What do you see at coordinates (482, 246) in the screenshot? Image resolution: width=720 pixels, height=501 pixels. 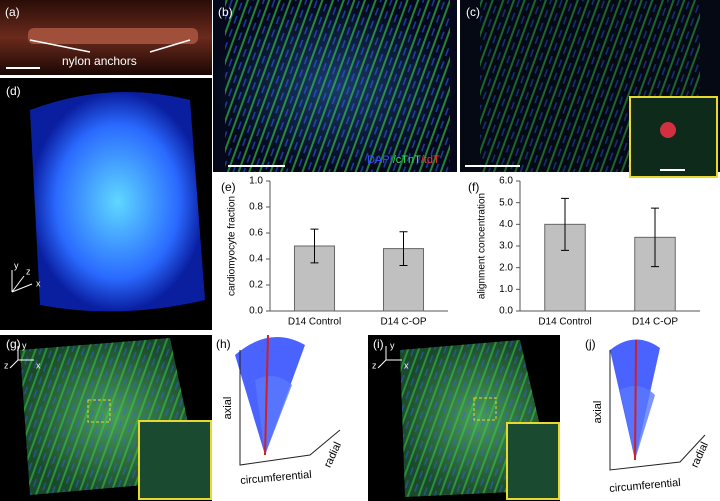 I see `y-axis-label: alignment concentration` at bounding box center [482, 246].